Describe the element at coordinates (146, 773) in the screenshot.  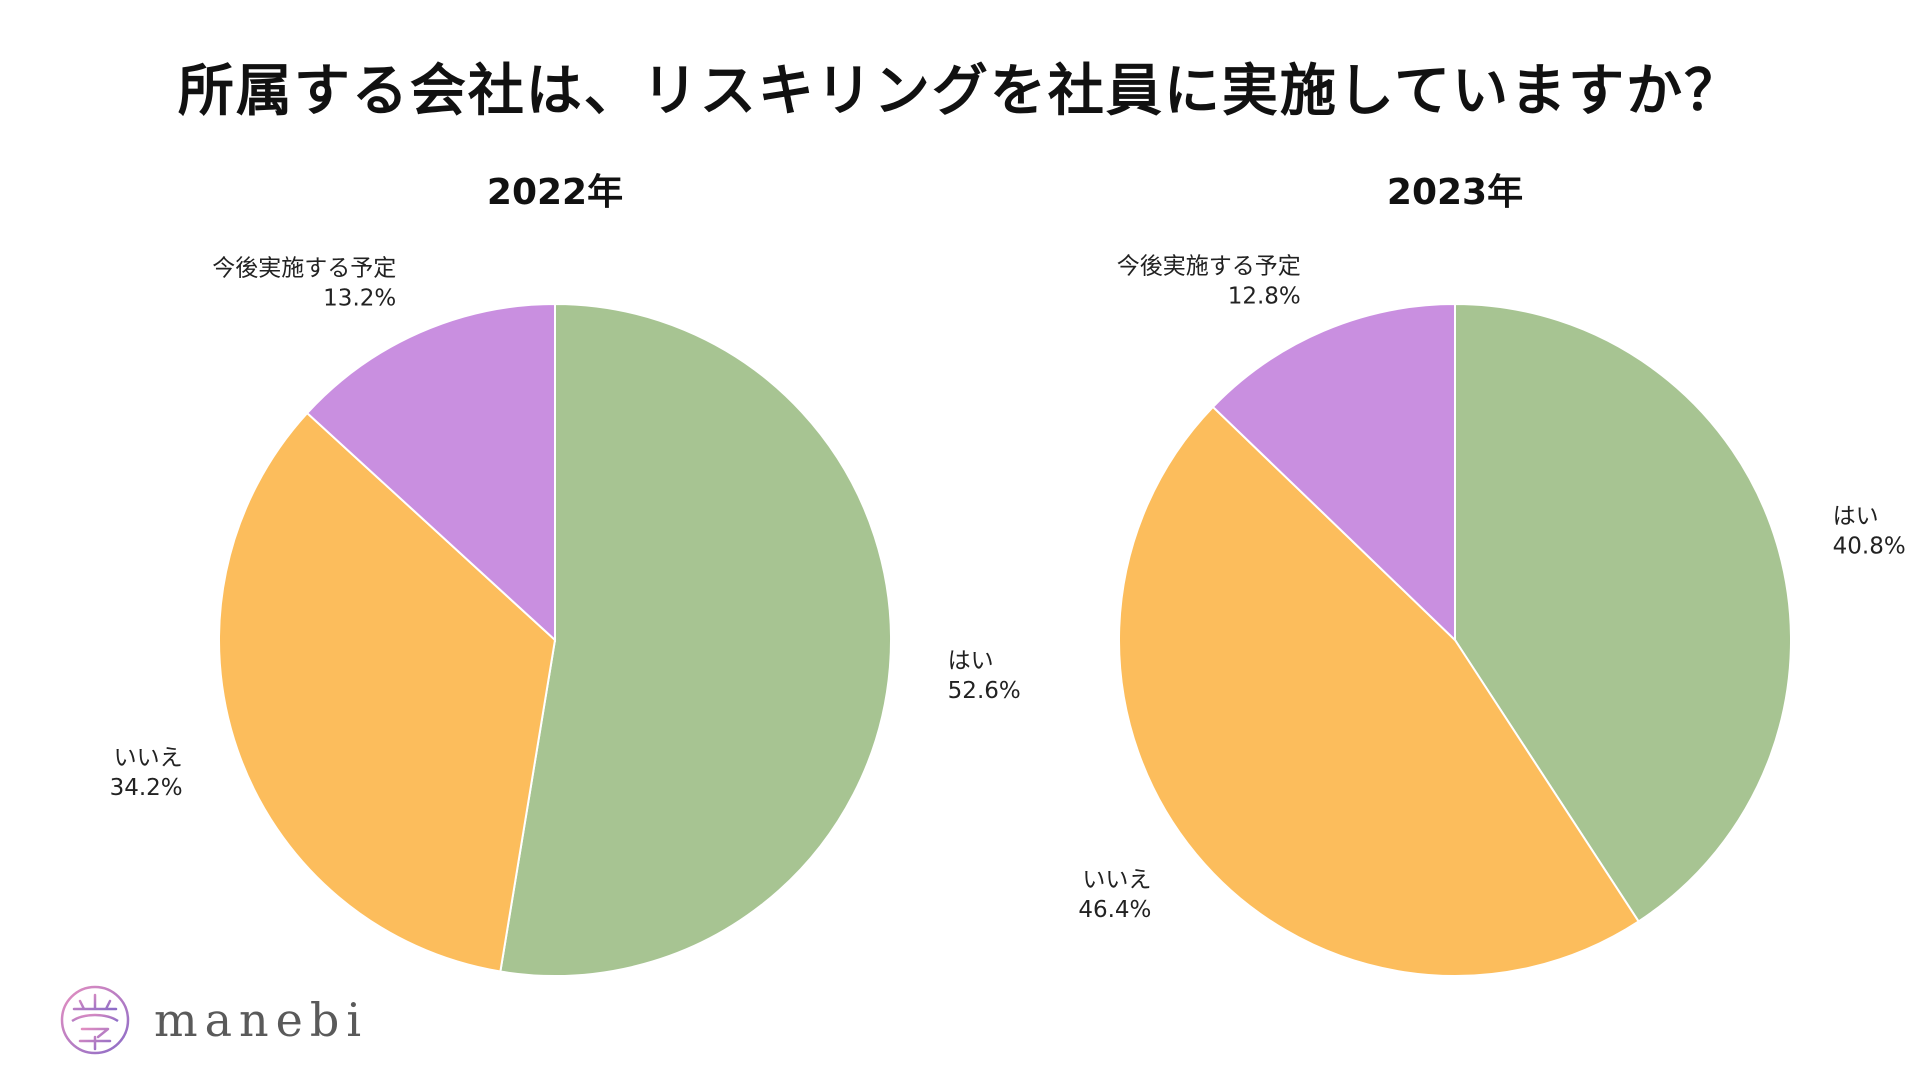
I see `slice-label-no-2022: いいえ 34.2%` at that location.